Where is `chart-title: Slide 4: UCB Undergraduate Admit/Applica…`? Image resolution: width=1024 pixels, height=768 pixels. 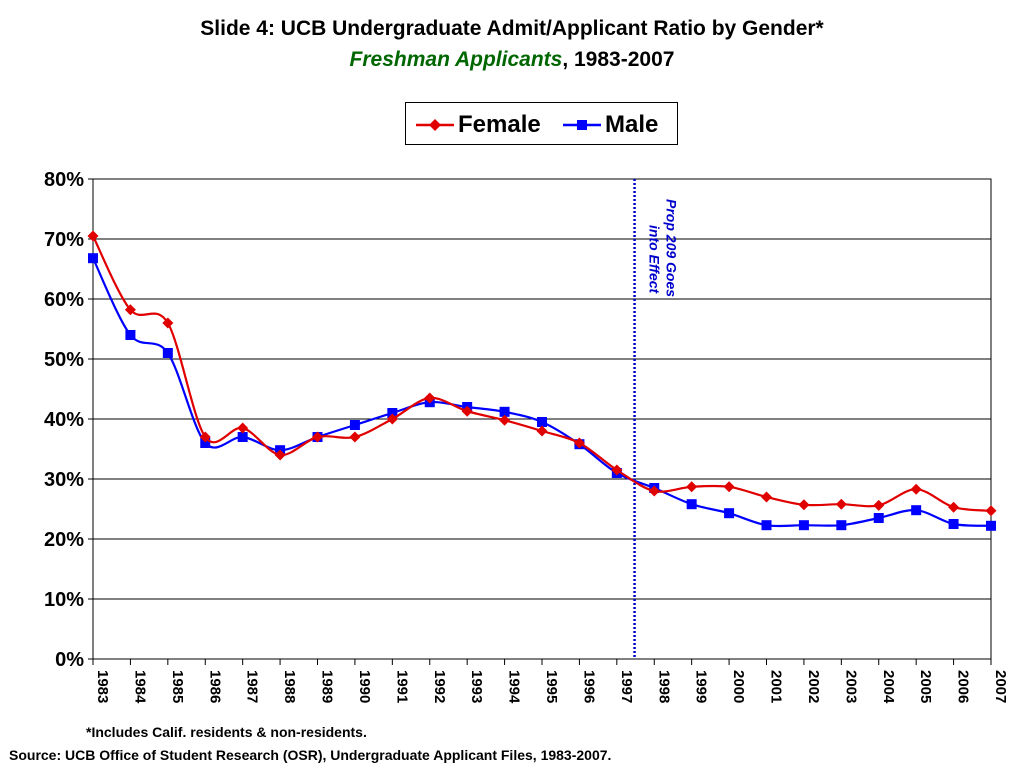 chart-title: Slide 4: UCB Undergraduate Admit/Applica… is located at coordinates (512, 28).